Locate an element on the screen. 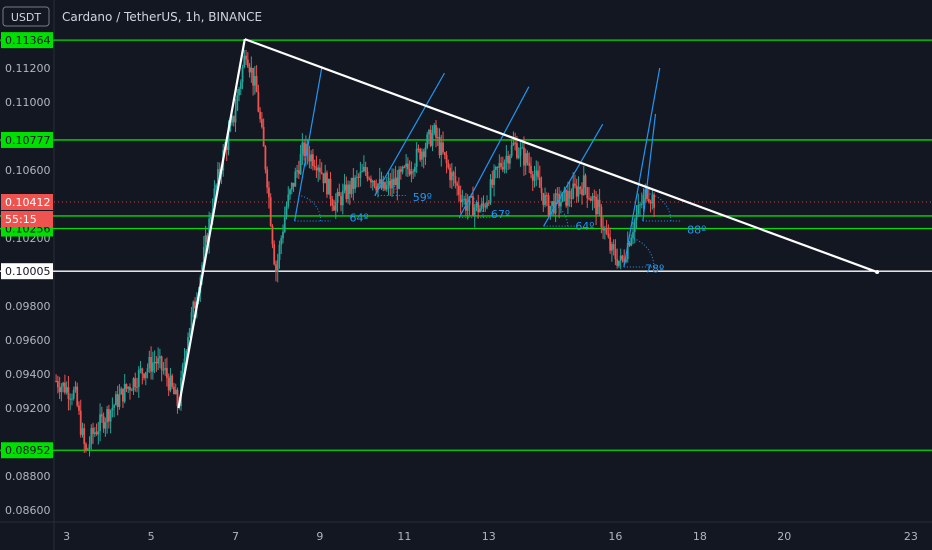 This screenshot has height=550, width=932. price-tick-label: 0.10600 is located at coordinates (28, 170).